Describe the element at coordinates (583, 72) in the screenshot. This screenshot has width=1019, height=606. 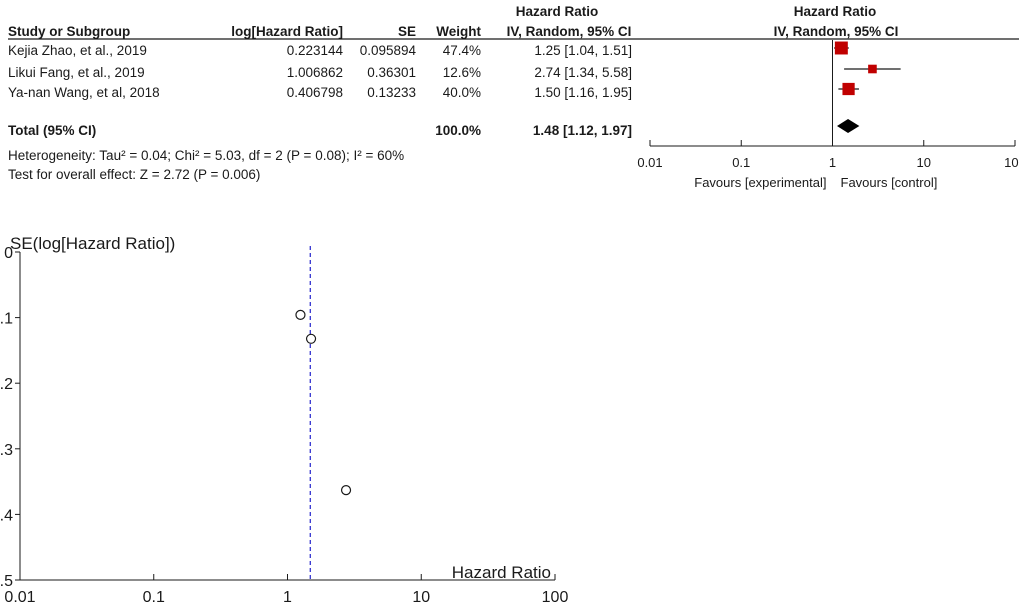
I see `ci-value: 2.74 [1.34, 5.58]` at that location.